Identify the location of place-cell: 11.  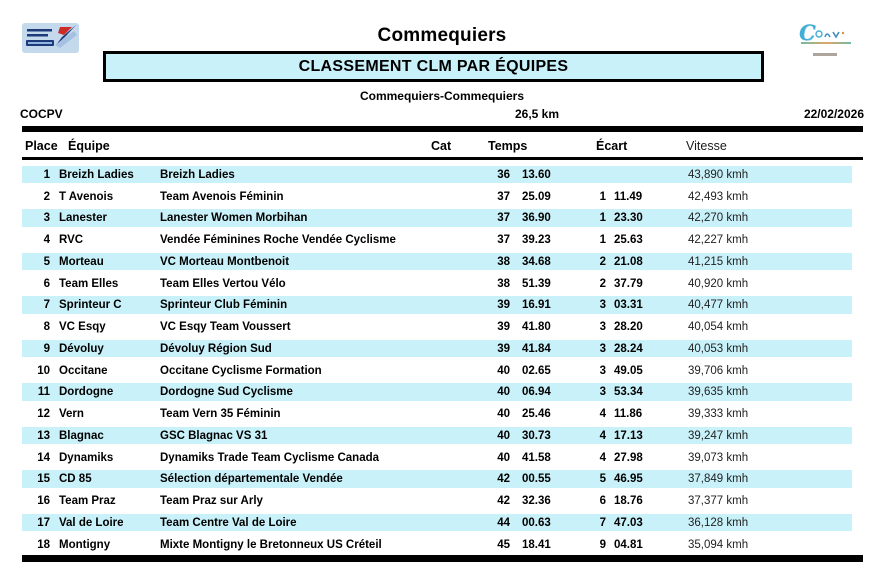
(43, 392).